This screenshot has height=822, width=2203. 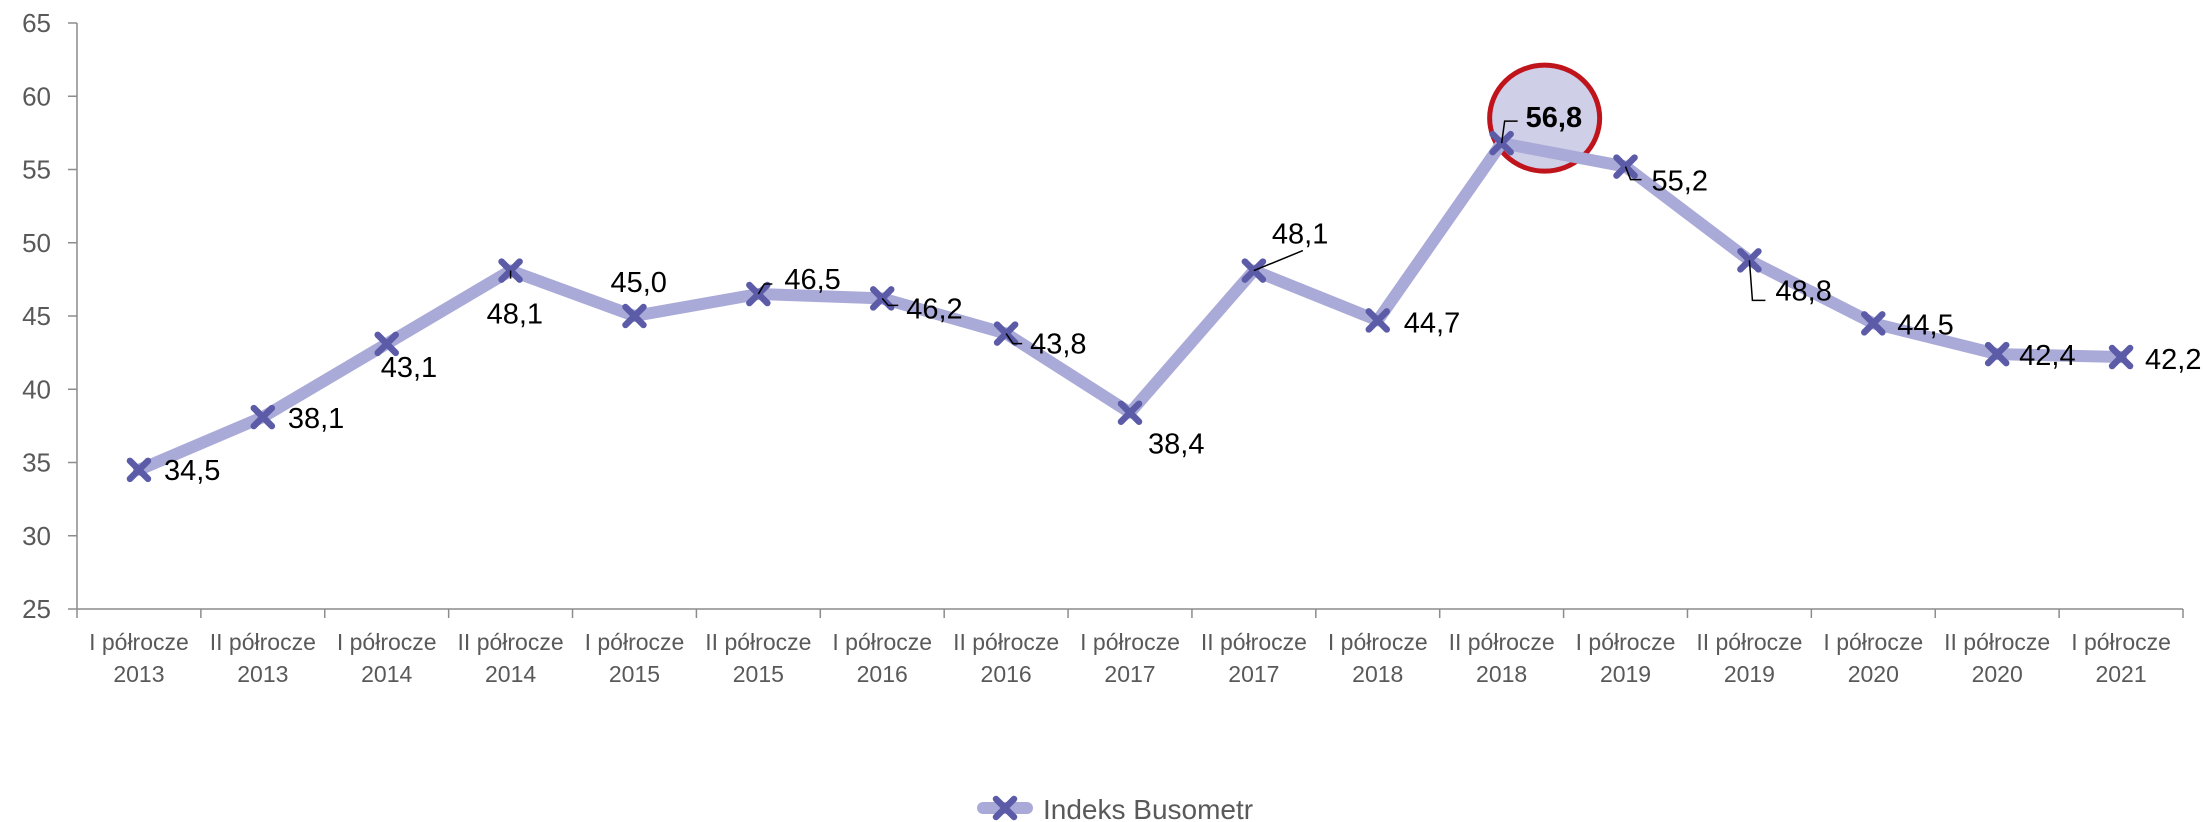 I want to click on data-label: 43,8, so click(x=1058, y=345).